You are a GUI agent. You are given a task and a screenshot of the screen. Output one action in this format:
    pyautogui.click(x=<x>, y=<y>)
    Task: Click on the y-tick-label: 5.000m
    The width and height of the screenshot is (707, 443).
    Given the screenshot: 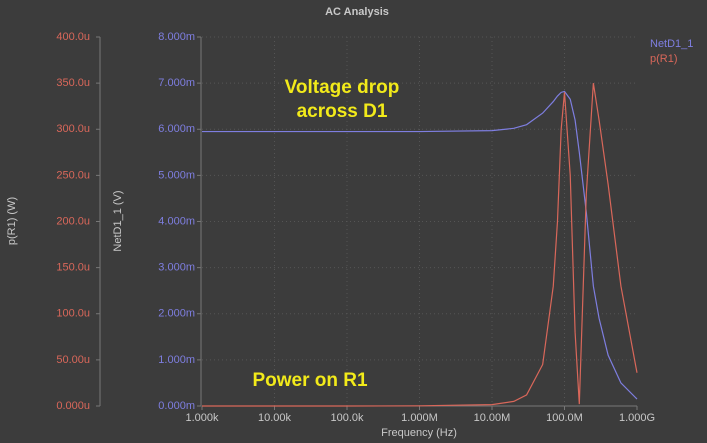 What is the action you would take?
    pyautogui.click(x=176, y=175)
    